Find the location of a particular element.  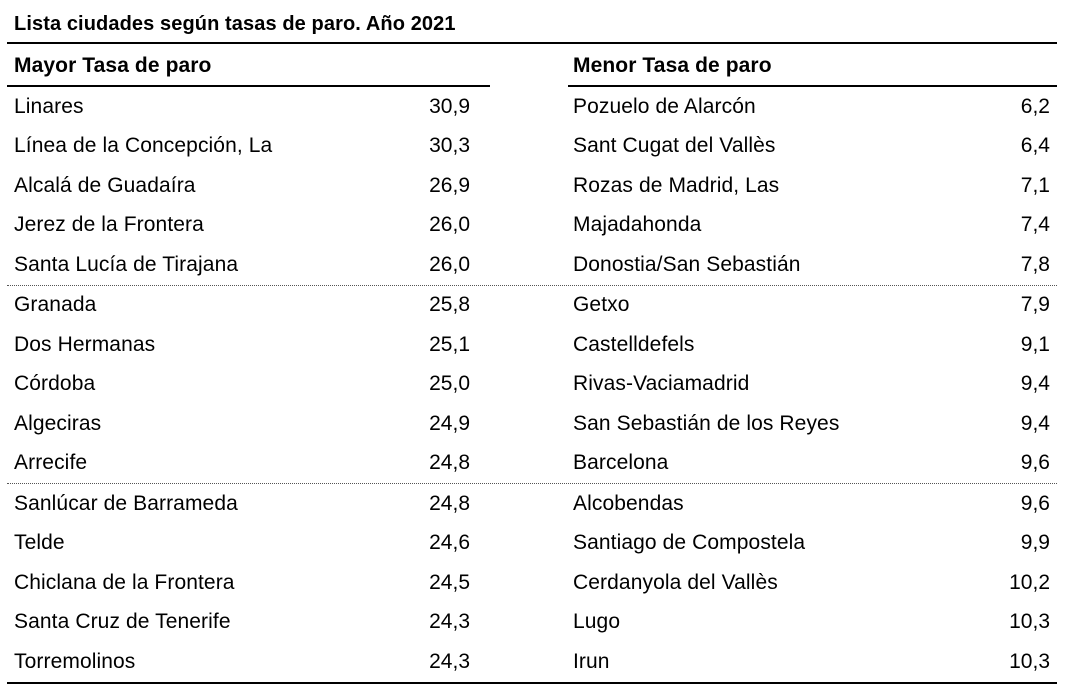

unemployment-rate: 9,6 is located at coordinates (1035, 503).